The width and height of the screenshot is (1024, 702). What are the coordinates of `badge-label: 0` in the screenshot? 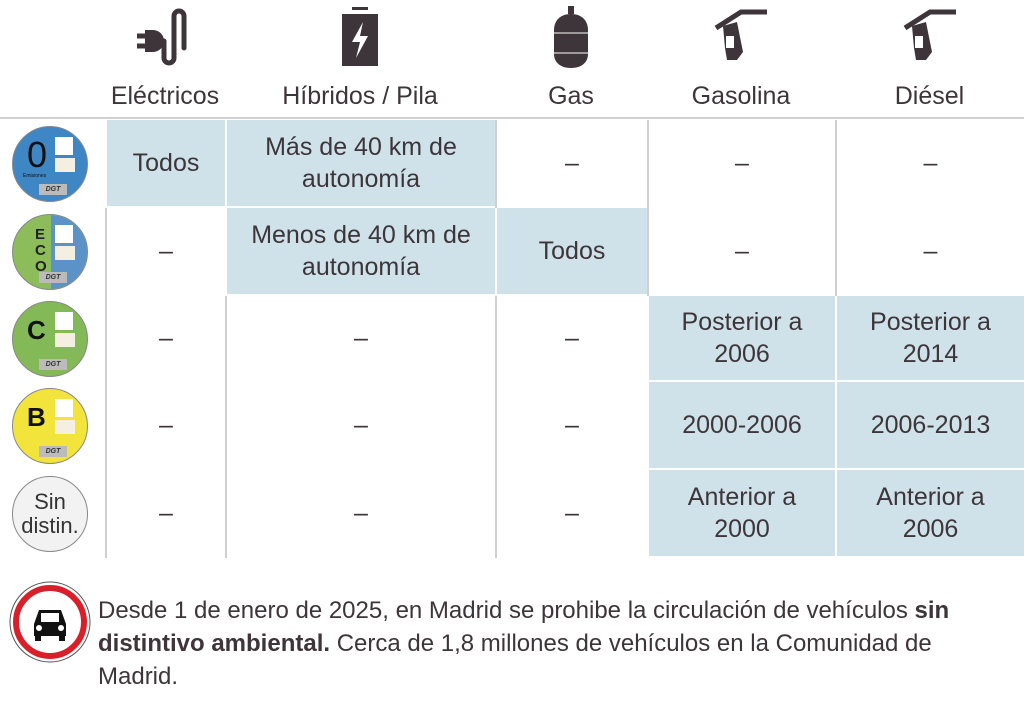 It's located at (37, 154).